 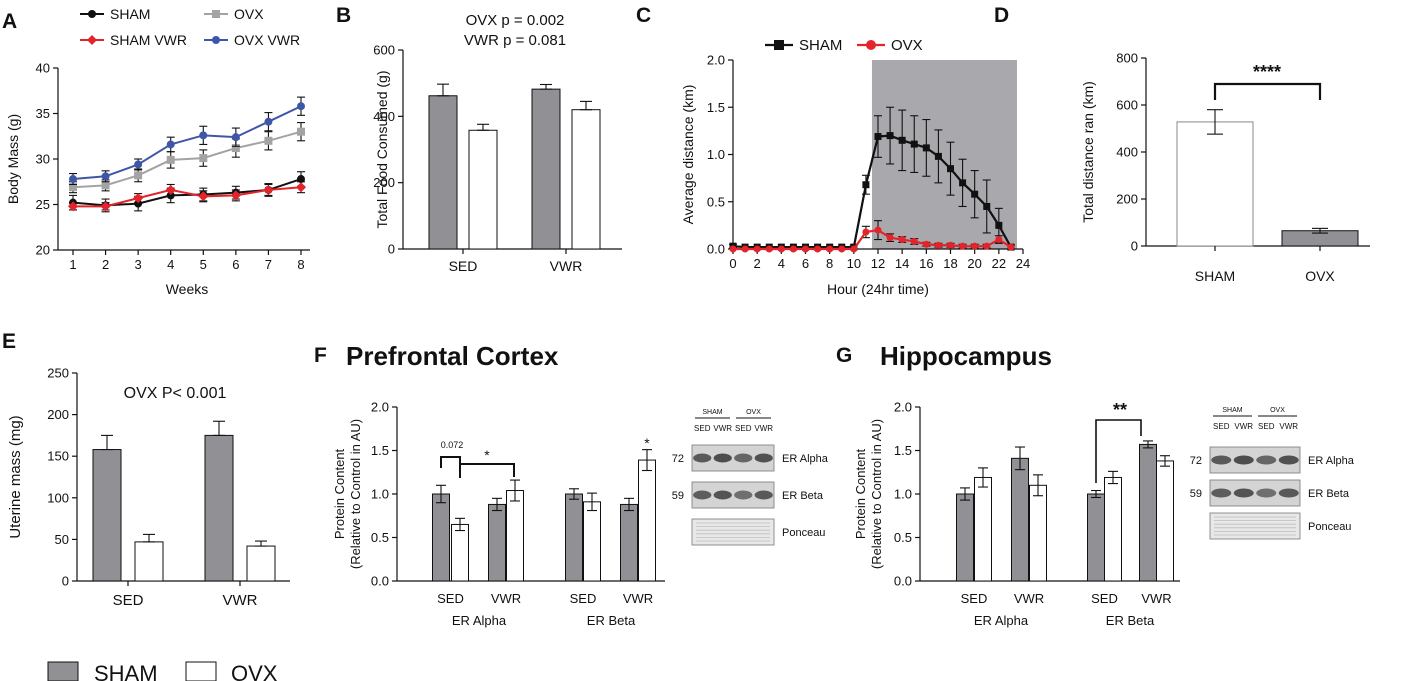 I want to click on panel-a-line, so click(x=187, y=143).